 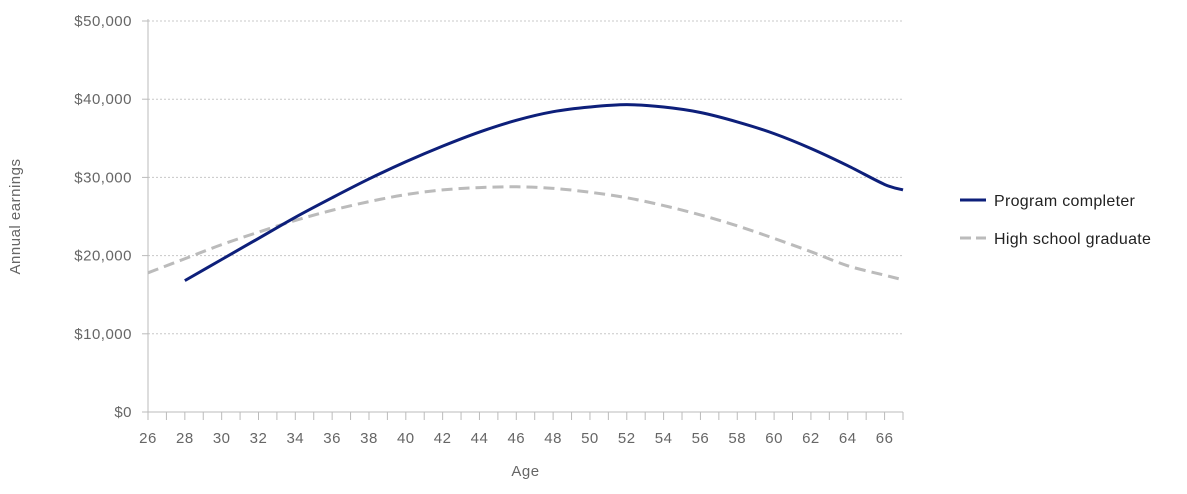 I want to click on x-tick-label: 34, so click(x=295, y=438).